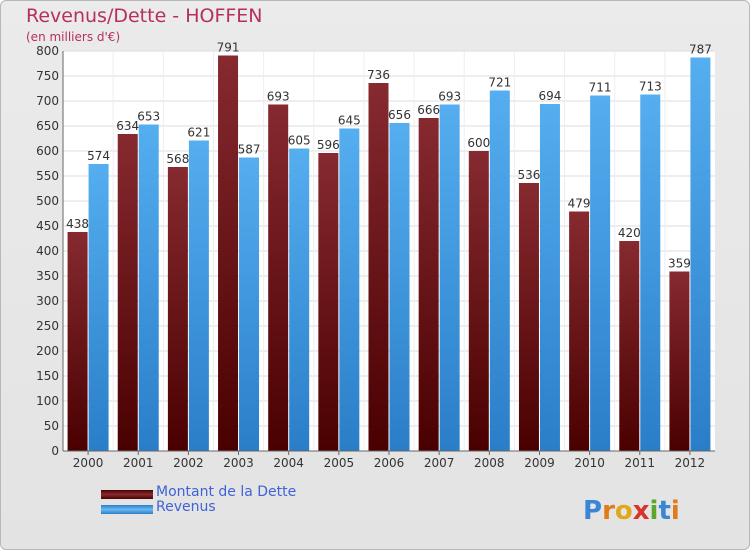  I want to click on value-label: 666, so click(428, 110).